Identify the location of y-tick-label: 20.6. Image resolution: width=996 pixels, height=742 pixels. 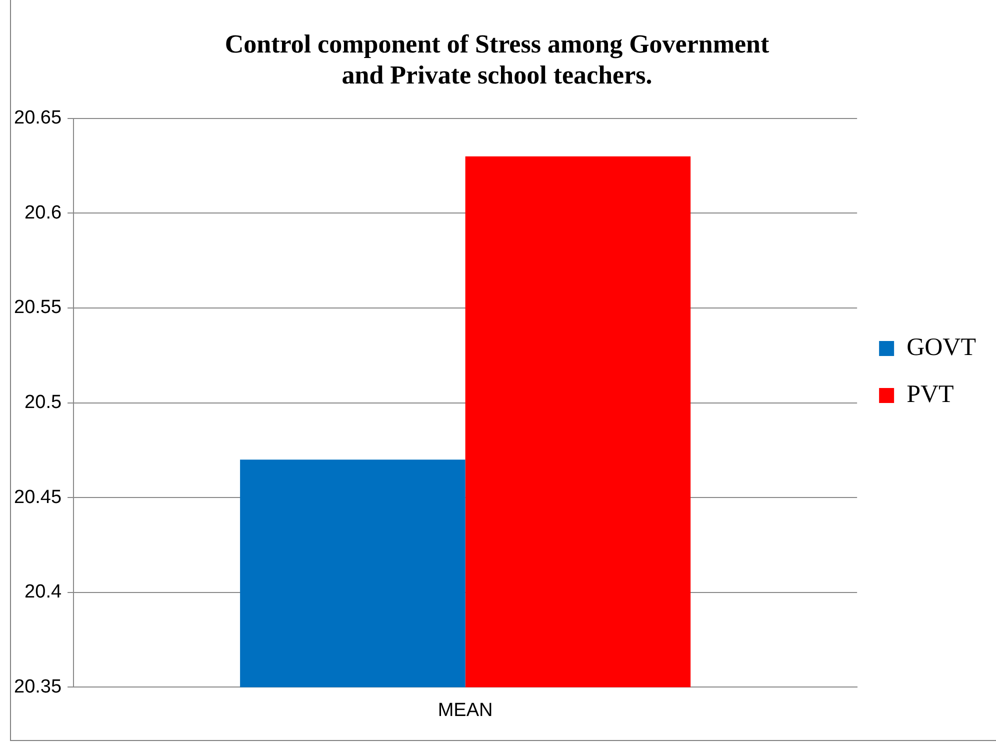
(43, 213).